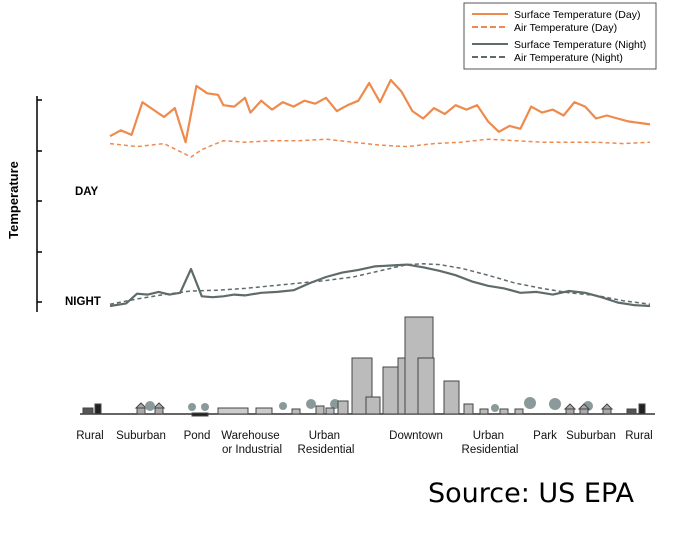  Describe the element at coordinates (252, 443) in the screenshot. I see `region-label-warehouse: Warehouse or Industrial` at that location.